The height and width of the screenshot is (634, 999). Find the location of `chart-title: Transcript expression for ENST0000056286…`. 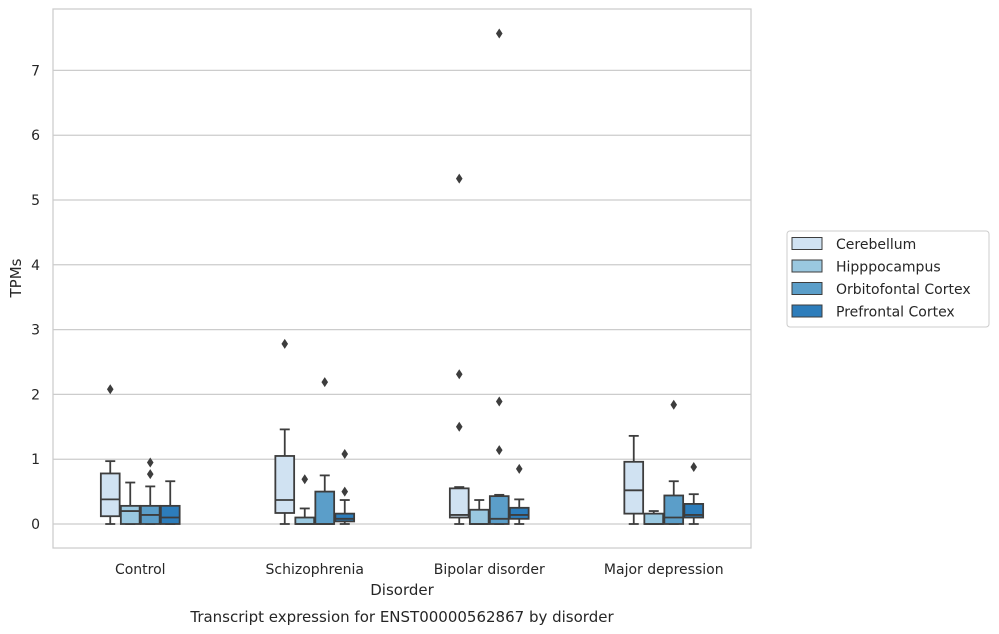

chart-title: Transcript expression for ENST0000056286… is located at coordinates (401, 617).